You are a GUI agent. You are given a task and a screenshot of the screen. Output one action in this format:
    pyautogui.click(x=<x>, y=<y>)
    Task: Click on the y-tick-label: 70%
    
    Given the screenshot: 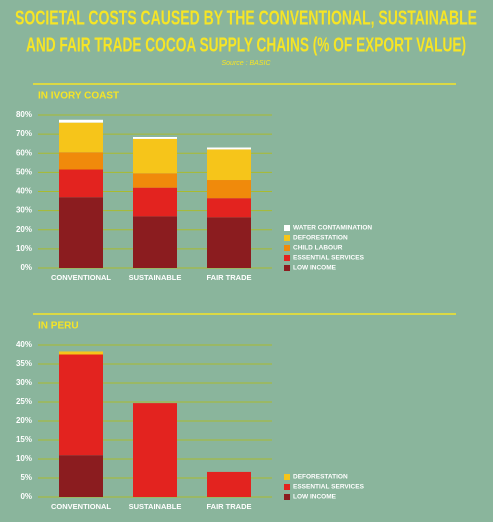 What is the action you would take?
    pyautogui.click(x=24, y=133)
    